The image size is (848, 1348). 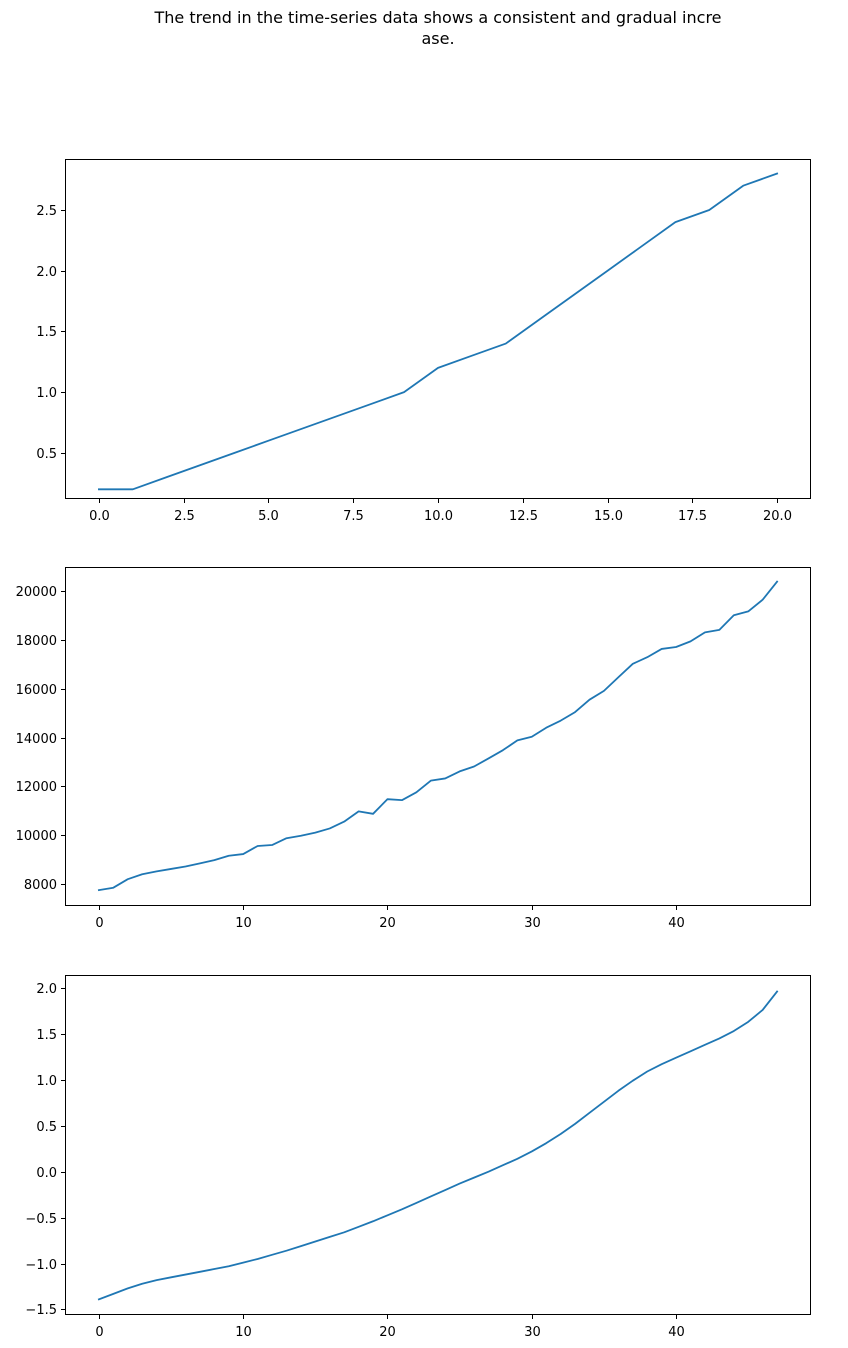 I want to click on y-tick-label: 10000, so click(x=36, y=836).